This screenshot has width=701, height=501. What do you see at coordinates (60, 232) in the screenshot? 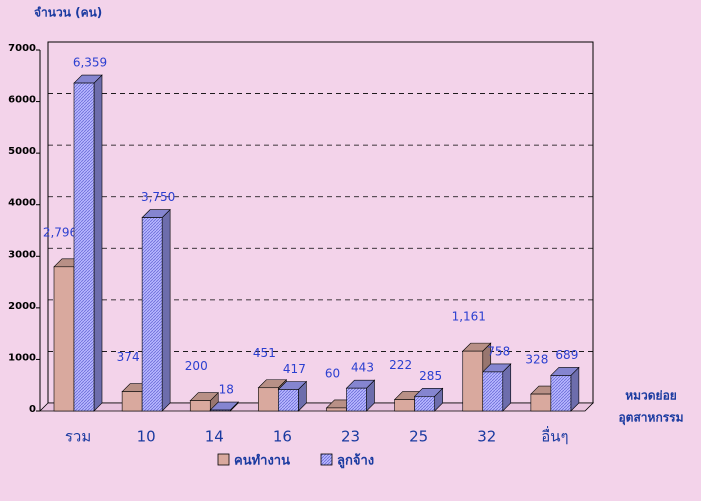
I see `value-label: 2,796` at bounding box center [60, 232].